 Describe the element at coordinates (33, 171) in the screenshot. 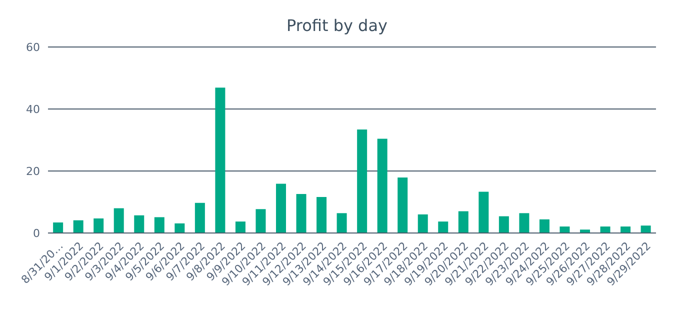

I see `y-tick-label: 20` at that location.